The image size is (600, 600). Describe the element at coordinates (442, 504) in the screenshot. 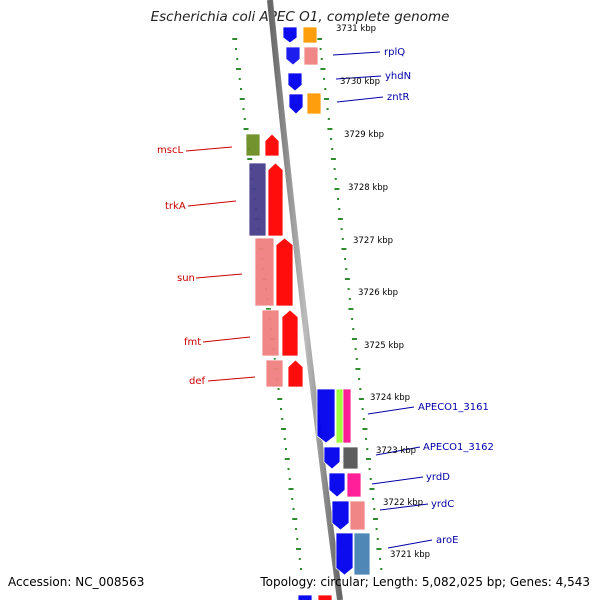

I see `gene-label-yrdC: yrdC` at that location.